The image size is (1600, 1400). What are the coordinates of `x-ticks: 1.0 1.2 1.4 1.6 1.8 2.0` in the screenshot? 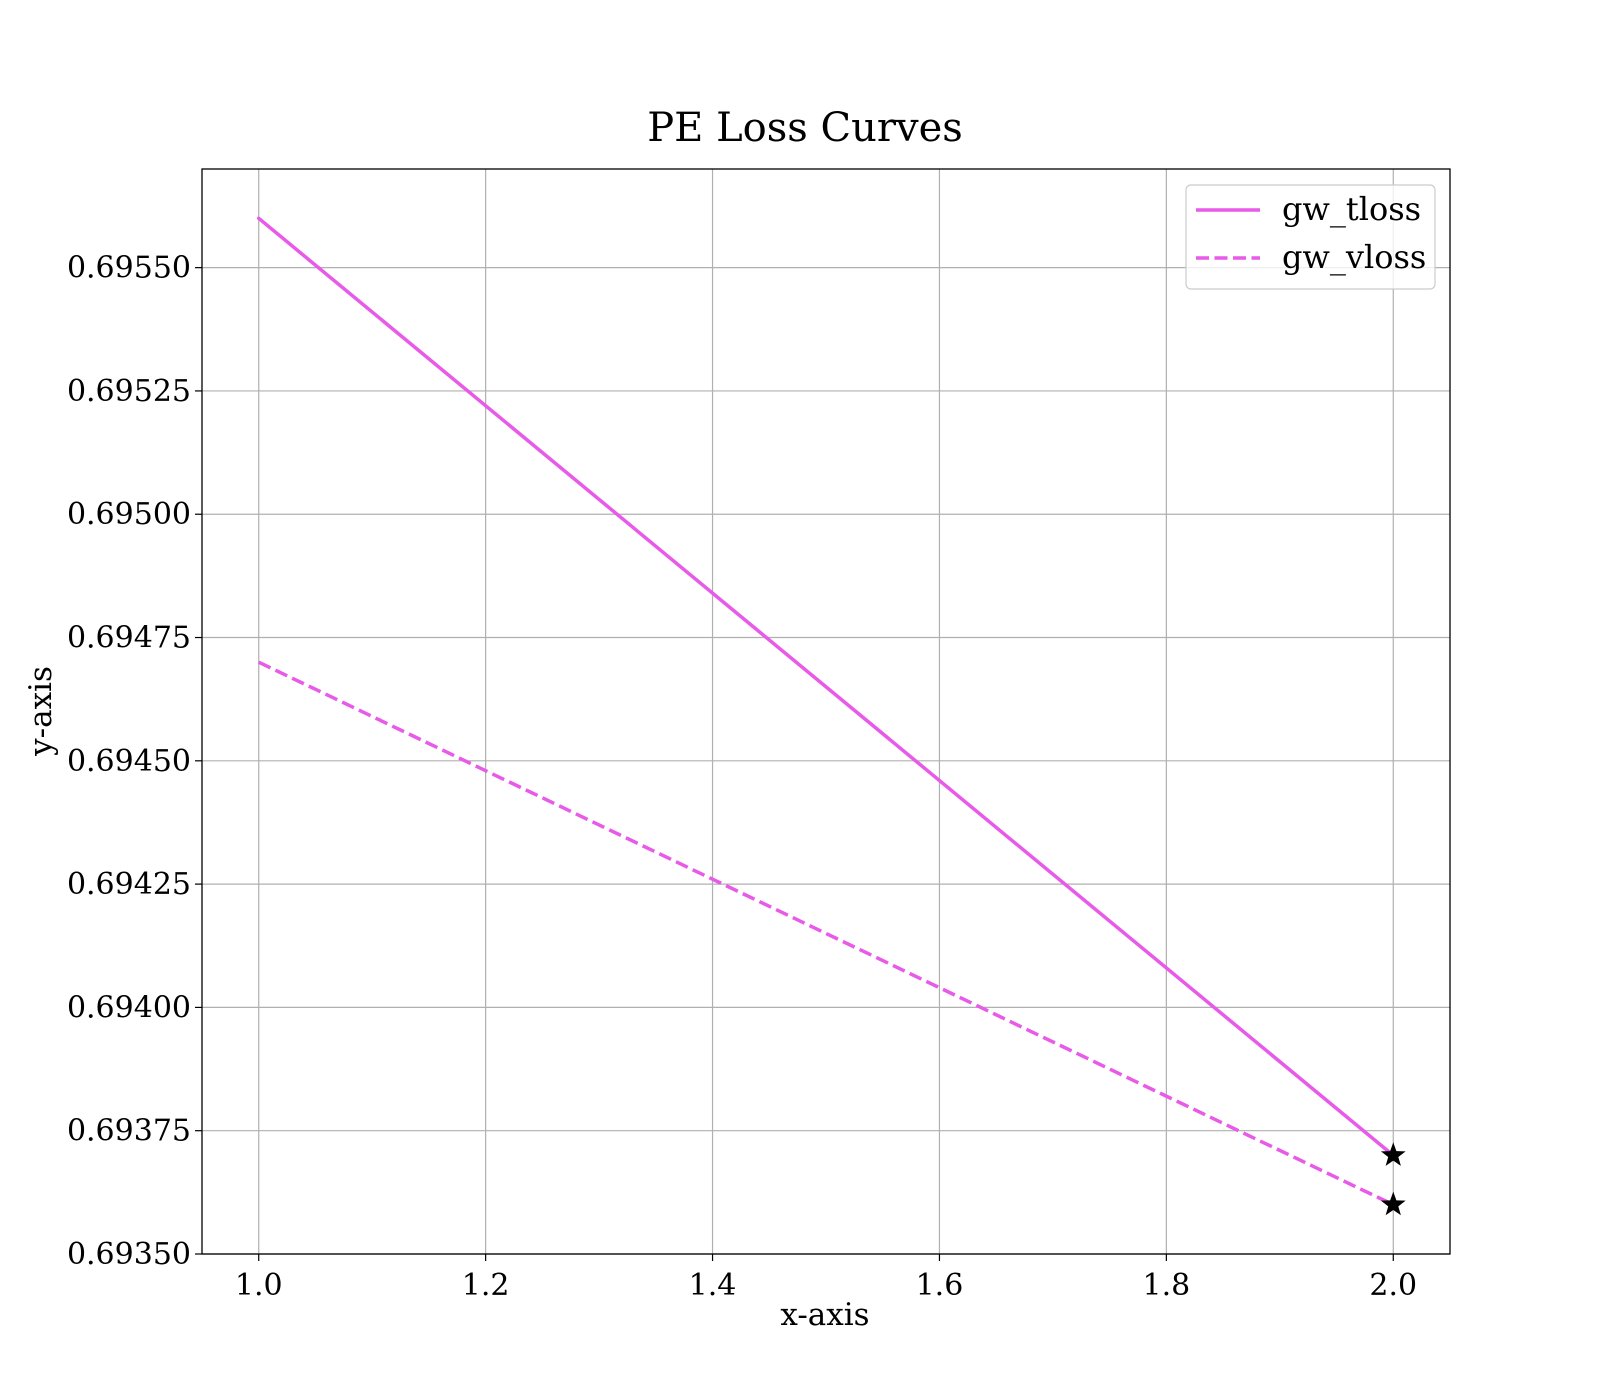 It's located at (826, 1278).